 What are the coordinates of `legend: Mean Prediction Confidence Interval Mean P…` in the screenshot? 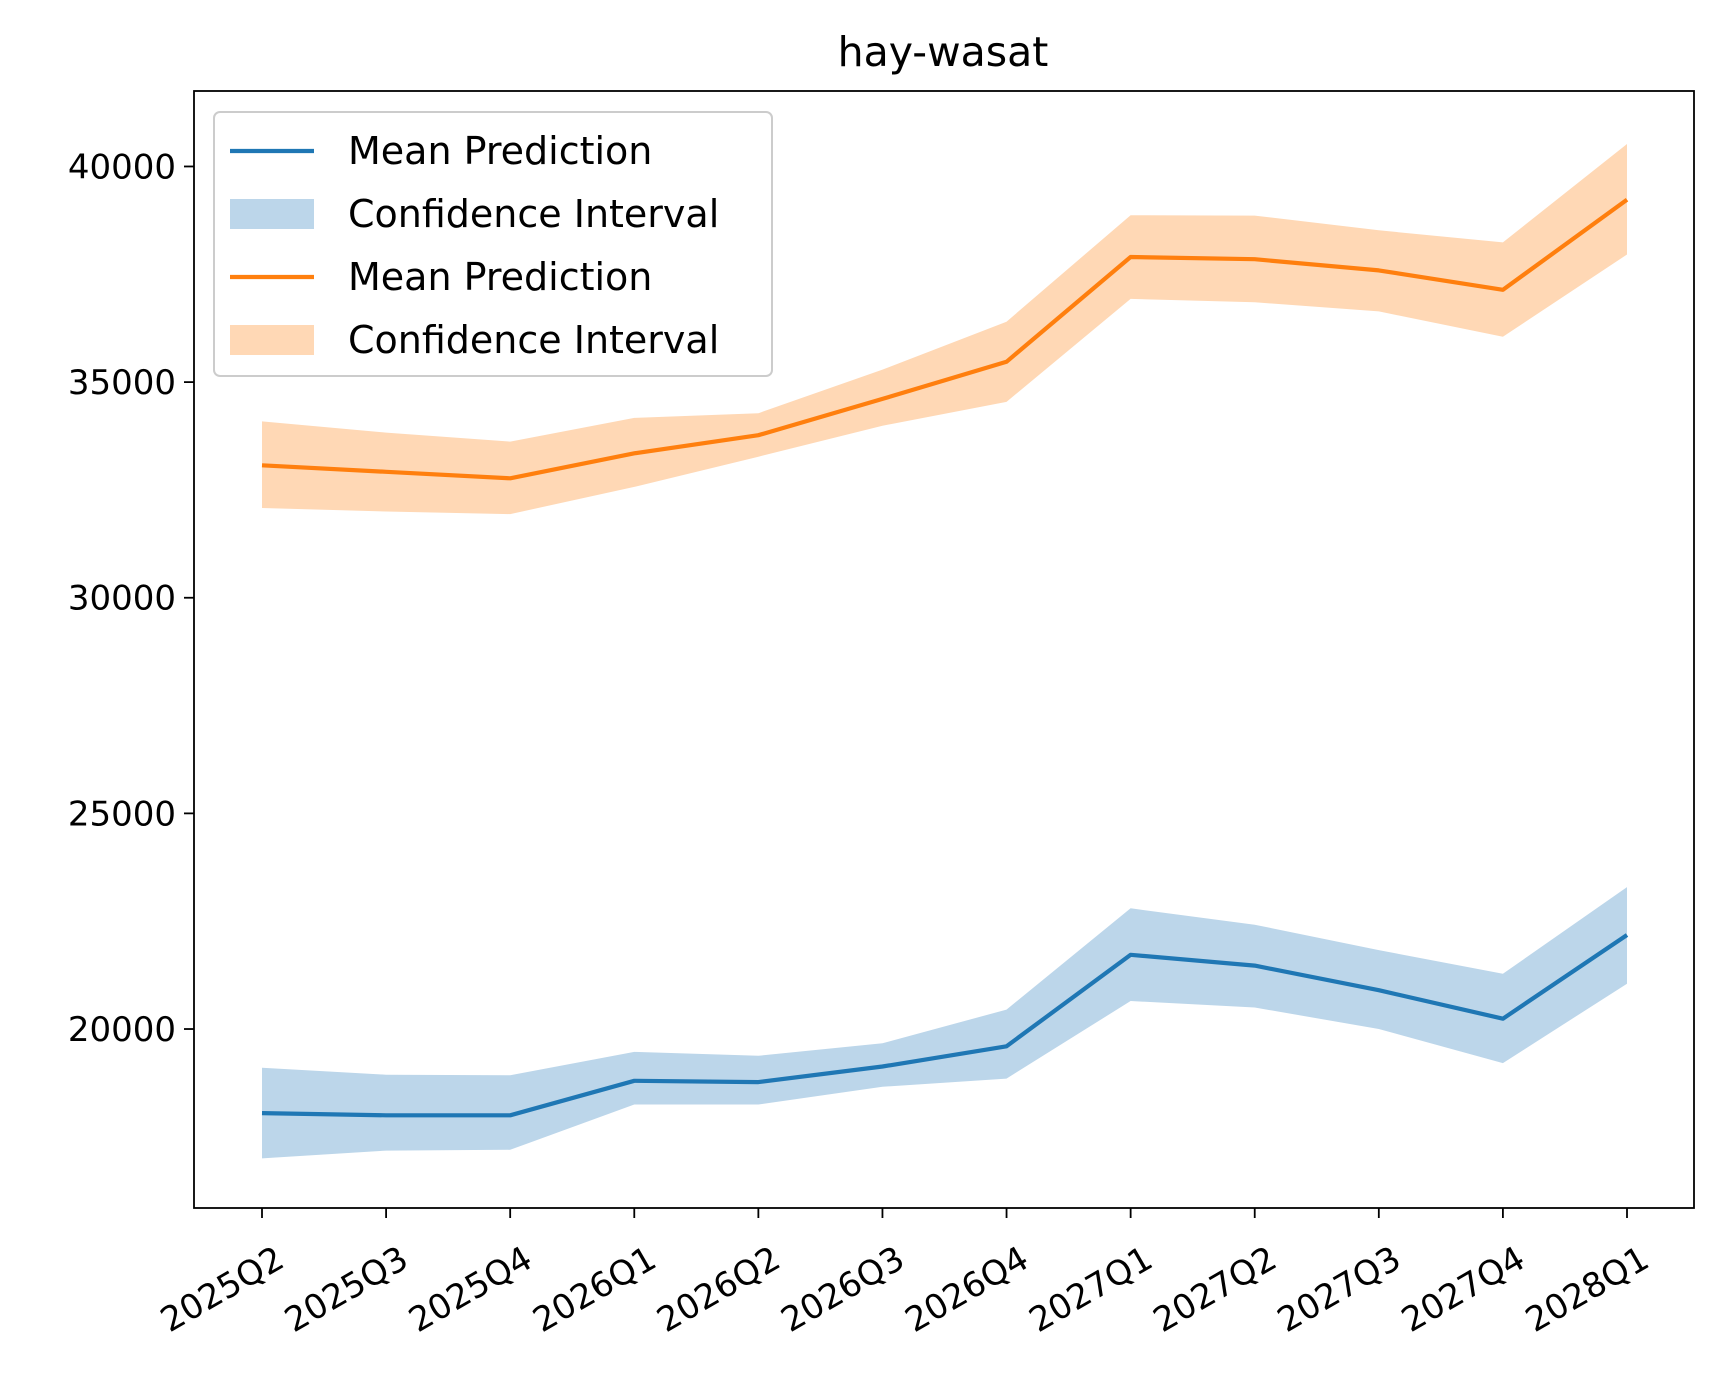 It's located at (493, 244).